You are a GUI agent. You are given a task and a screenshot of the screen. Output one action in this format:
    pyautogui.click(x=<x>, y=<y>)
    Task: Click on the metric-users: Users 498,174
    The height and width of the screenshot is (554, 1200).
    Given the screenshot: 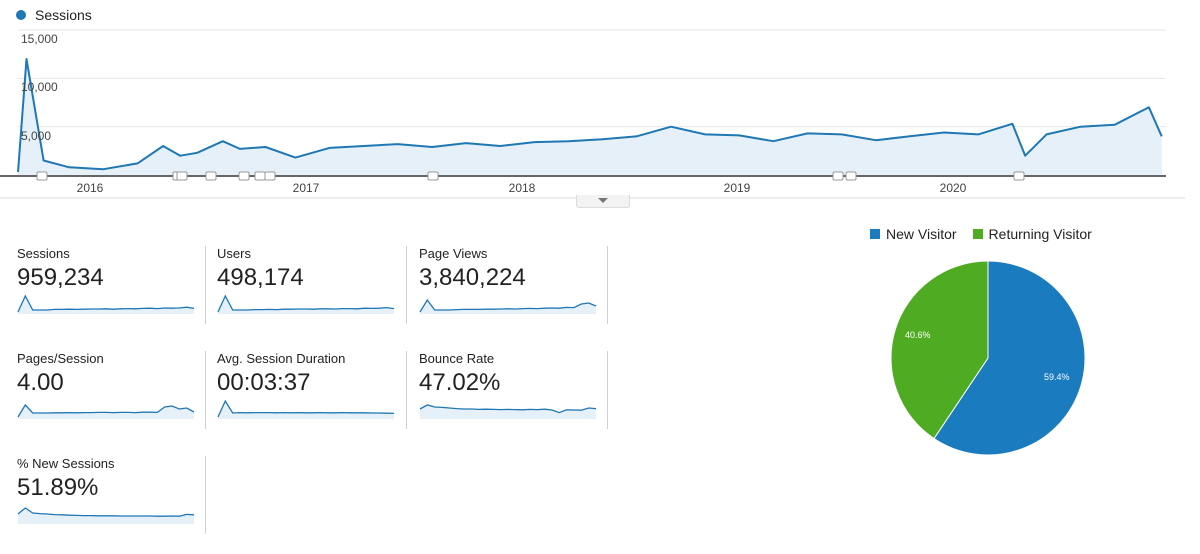 What is the action you would take?
    pyautogui.click(x=307, y=284)
    